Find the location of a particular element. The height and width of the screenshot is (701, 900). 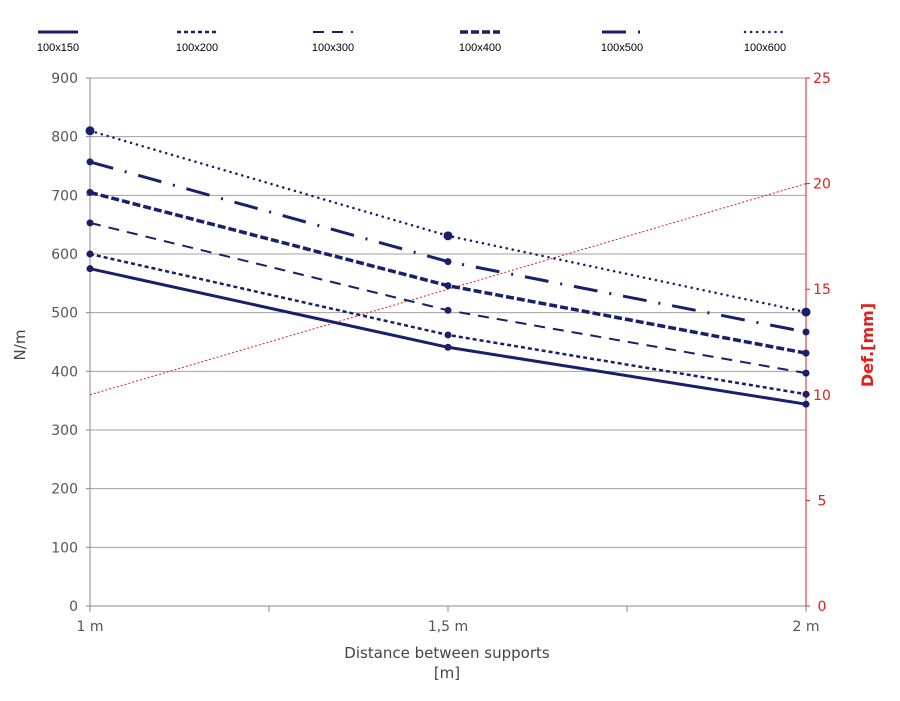

legend-label: 100x200 is located at coordinates (197, 48).